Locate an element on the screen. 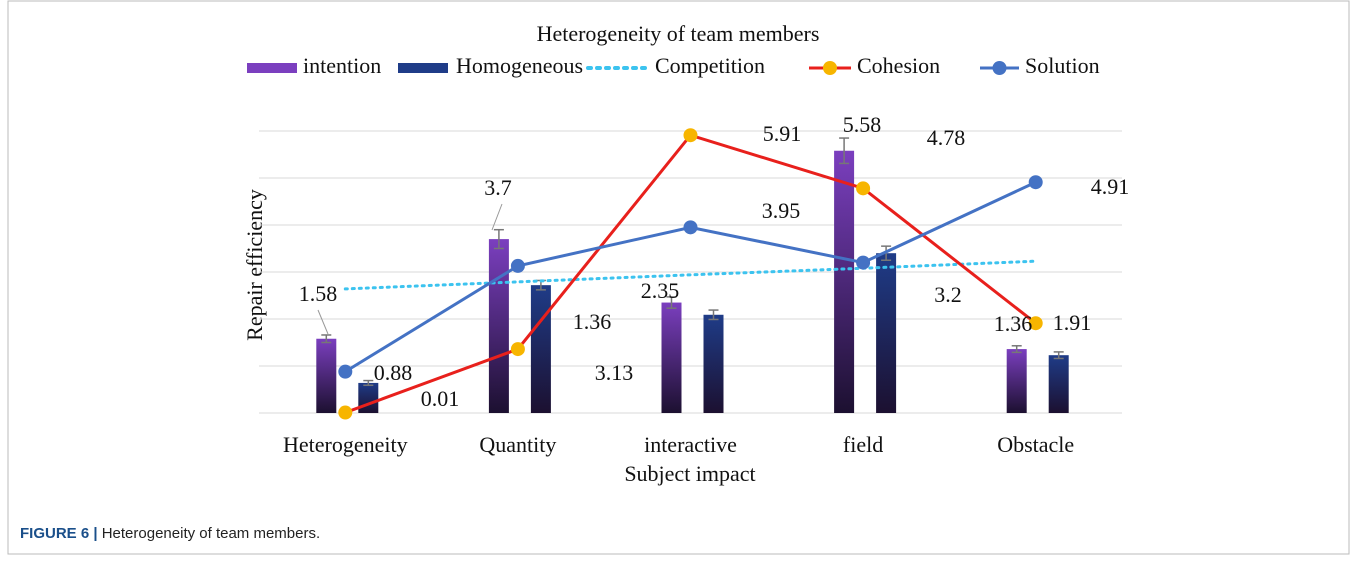  legend-label: Solution is located at coordinates (1062, 65).